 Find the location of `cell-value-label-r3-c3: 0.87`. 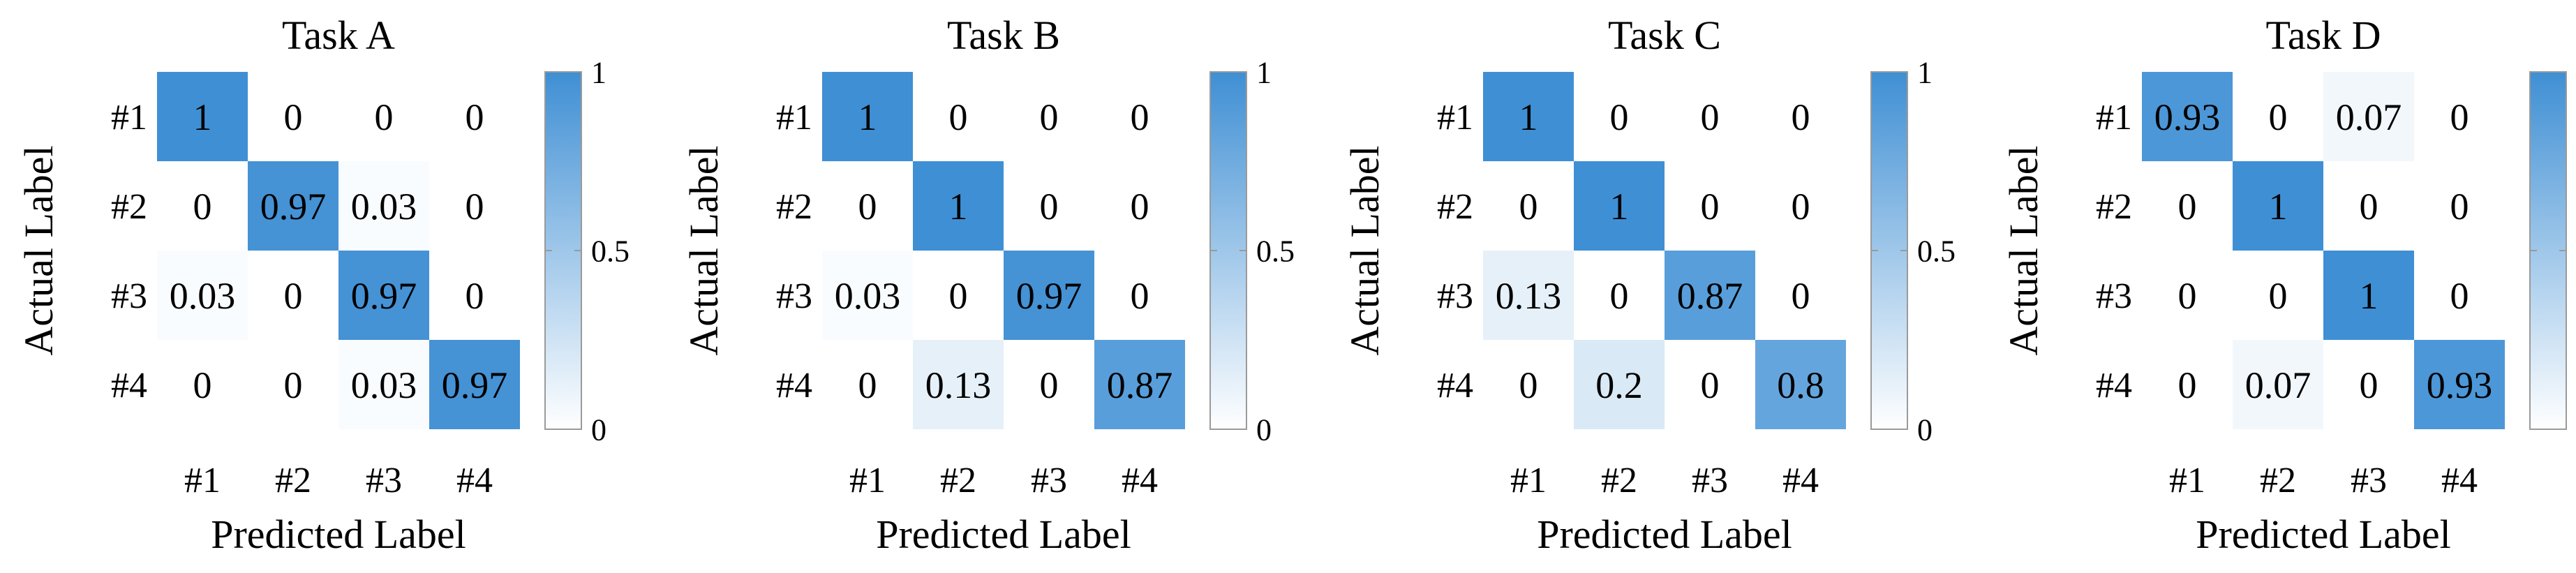

cell-value-label-r3-c3: 0.87 is located at coordinates (1710, 296).